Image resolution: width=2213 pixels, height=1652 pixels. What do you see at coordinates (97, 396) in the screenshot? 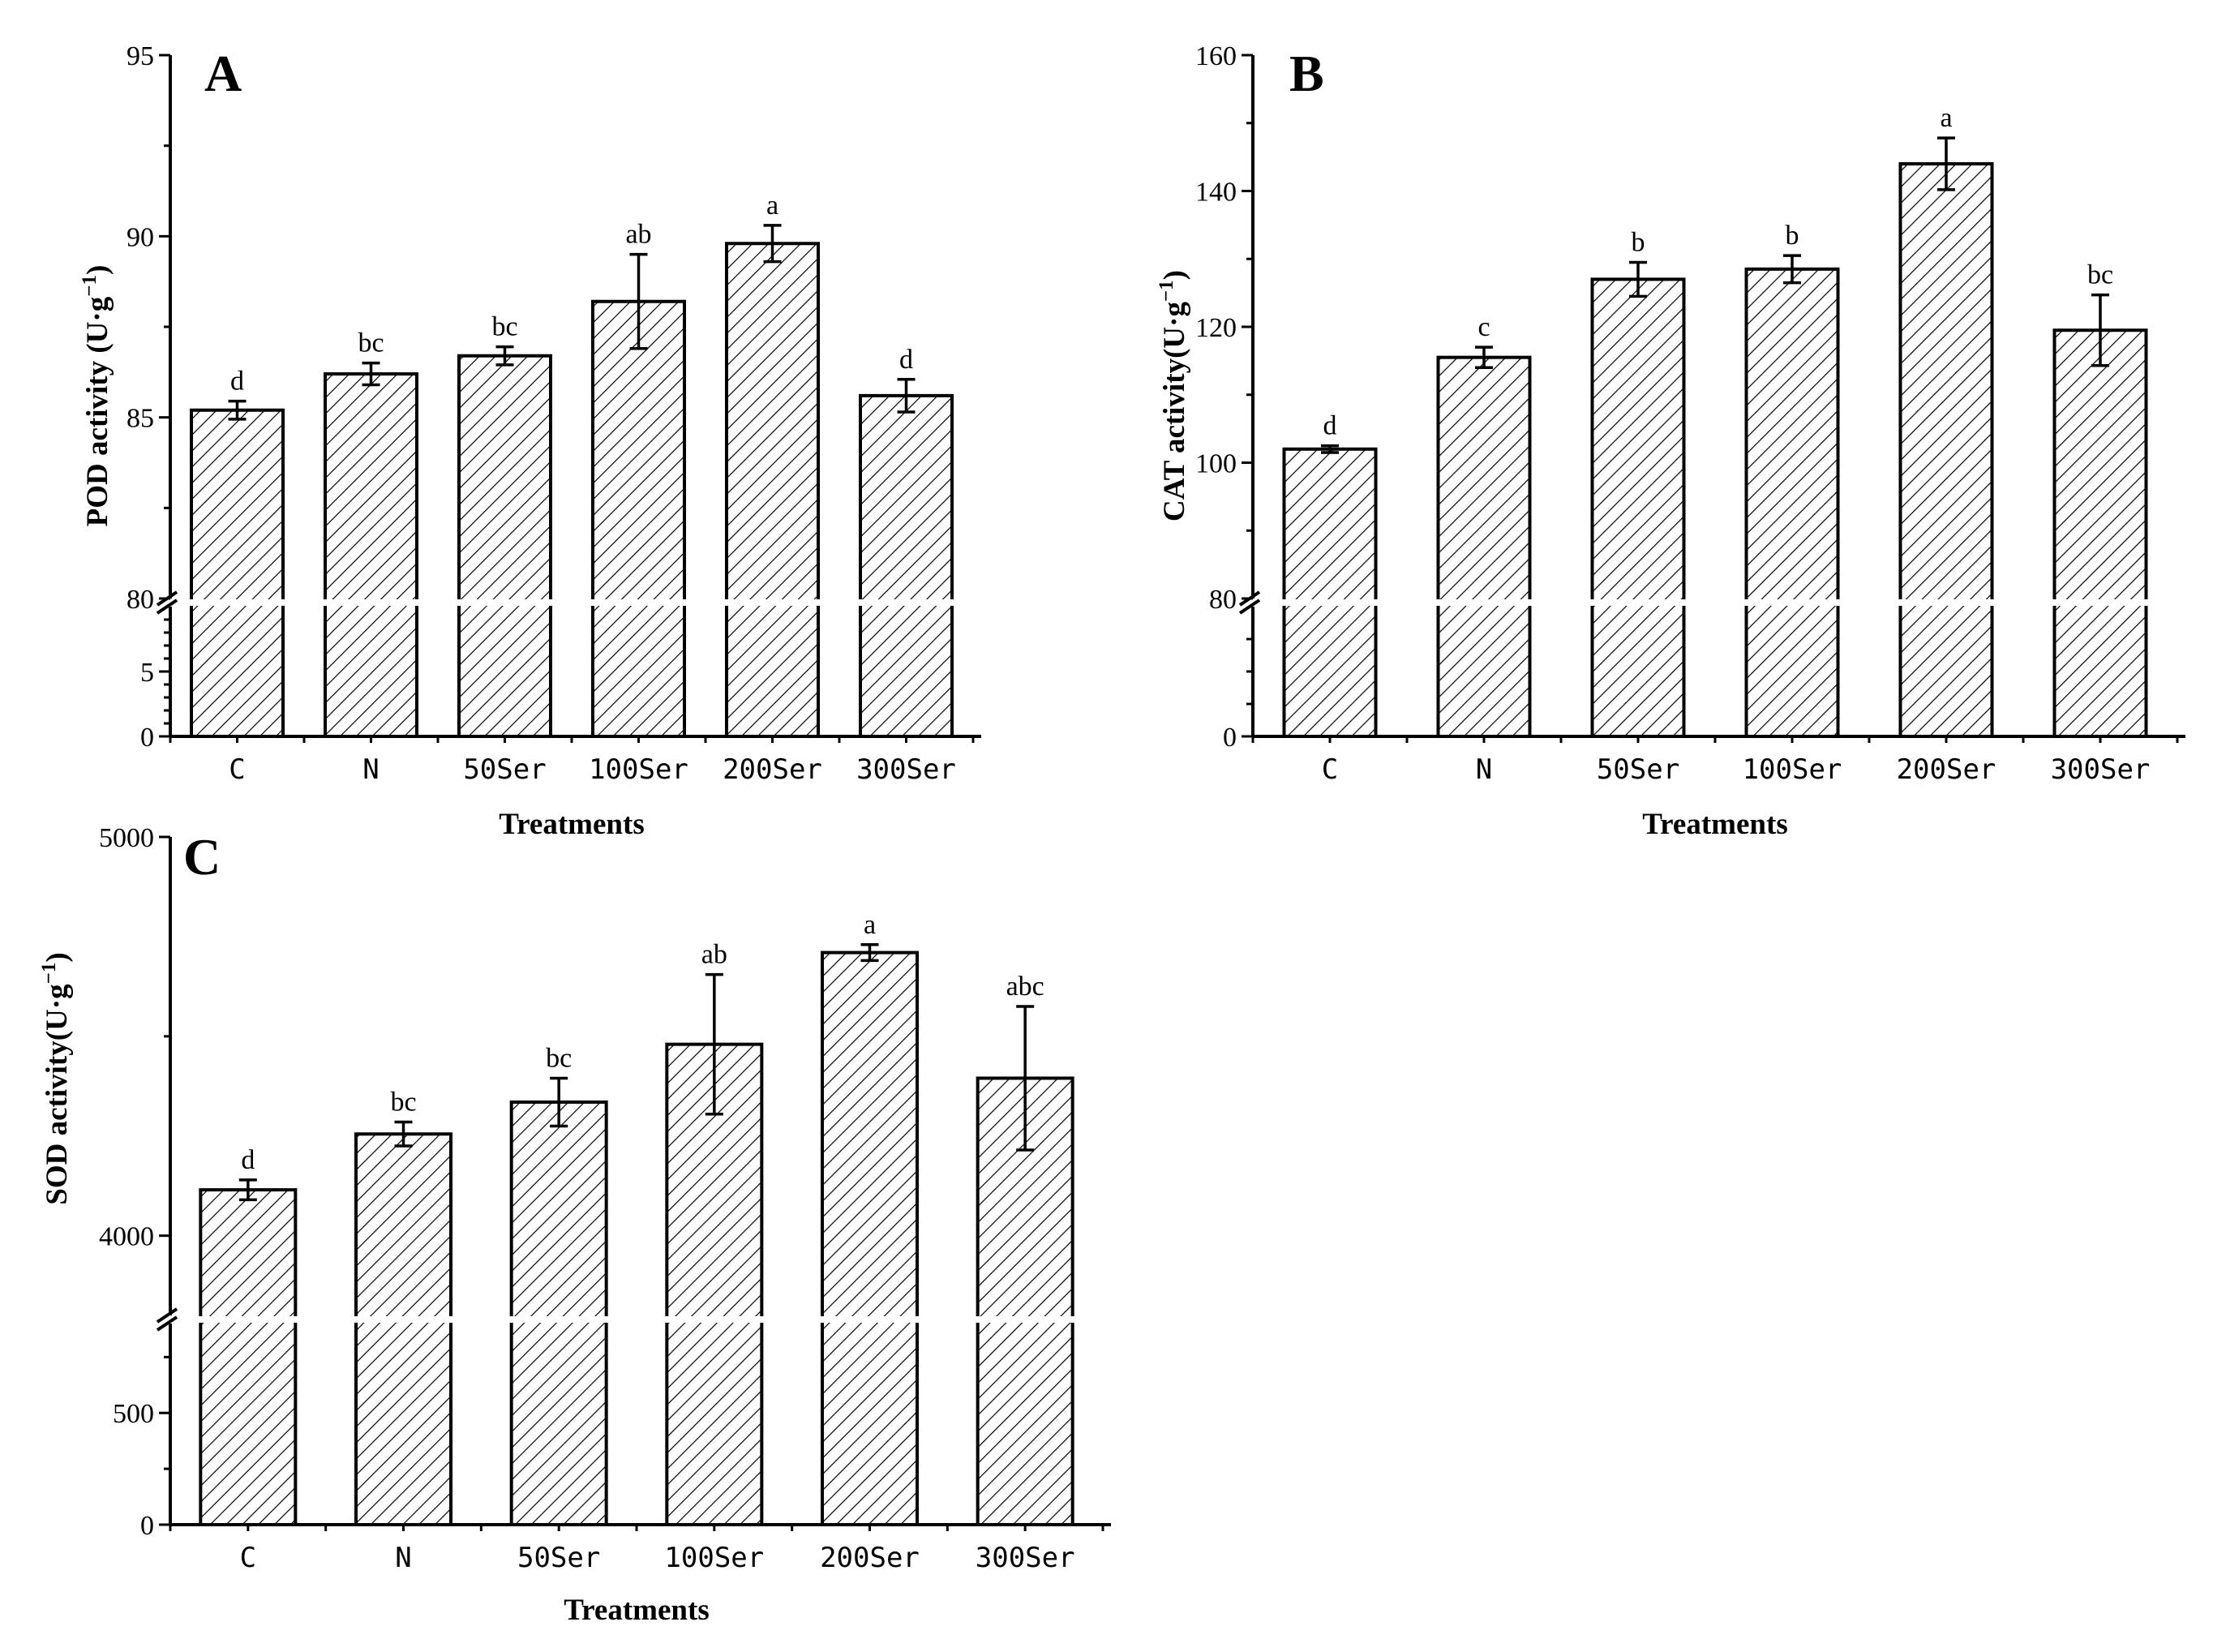
I see `y-axis-title: POD activity (U·g−1)` at bounding box center [97, 396].